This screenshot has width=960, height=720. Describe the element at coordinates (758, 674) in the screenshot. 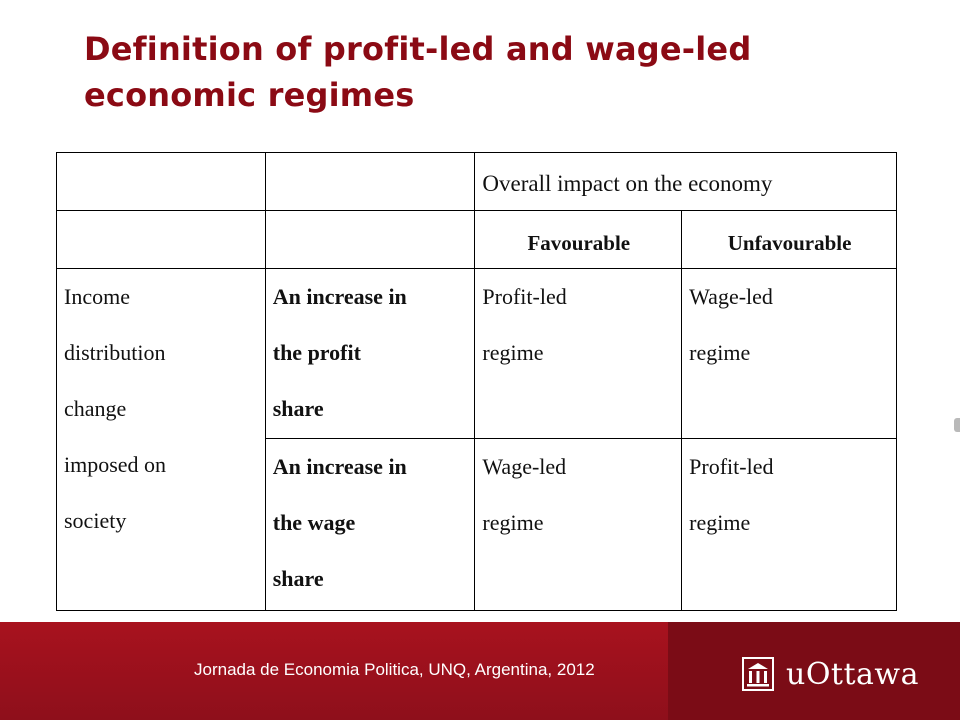

I see `university-building-icon` at that location.